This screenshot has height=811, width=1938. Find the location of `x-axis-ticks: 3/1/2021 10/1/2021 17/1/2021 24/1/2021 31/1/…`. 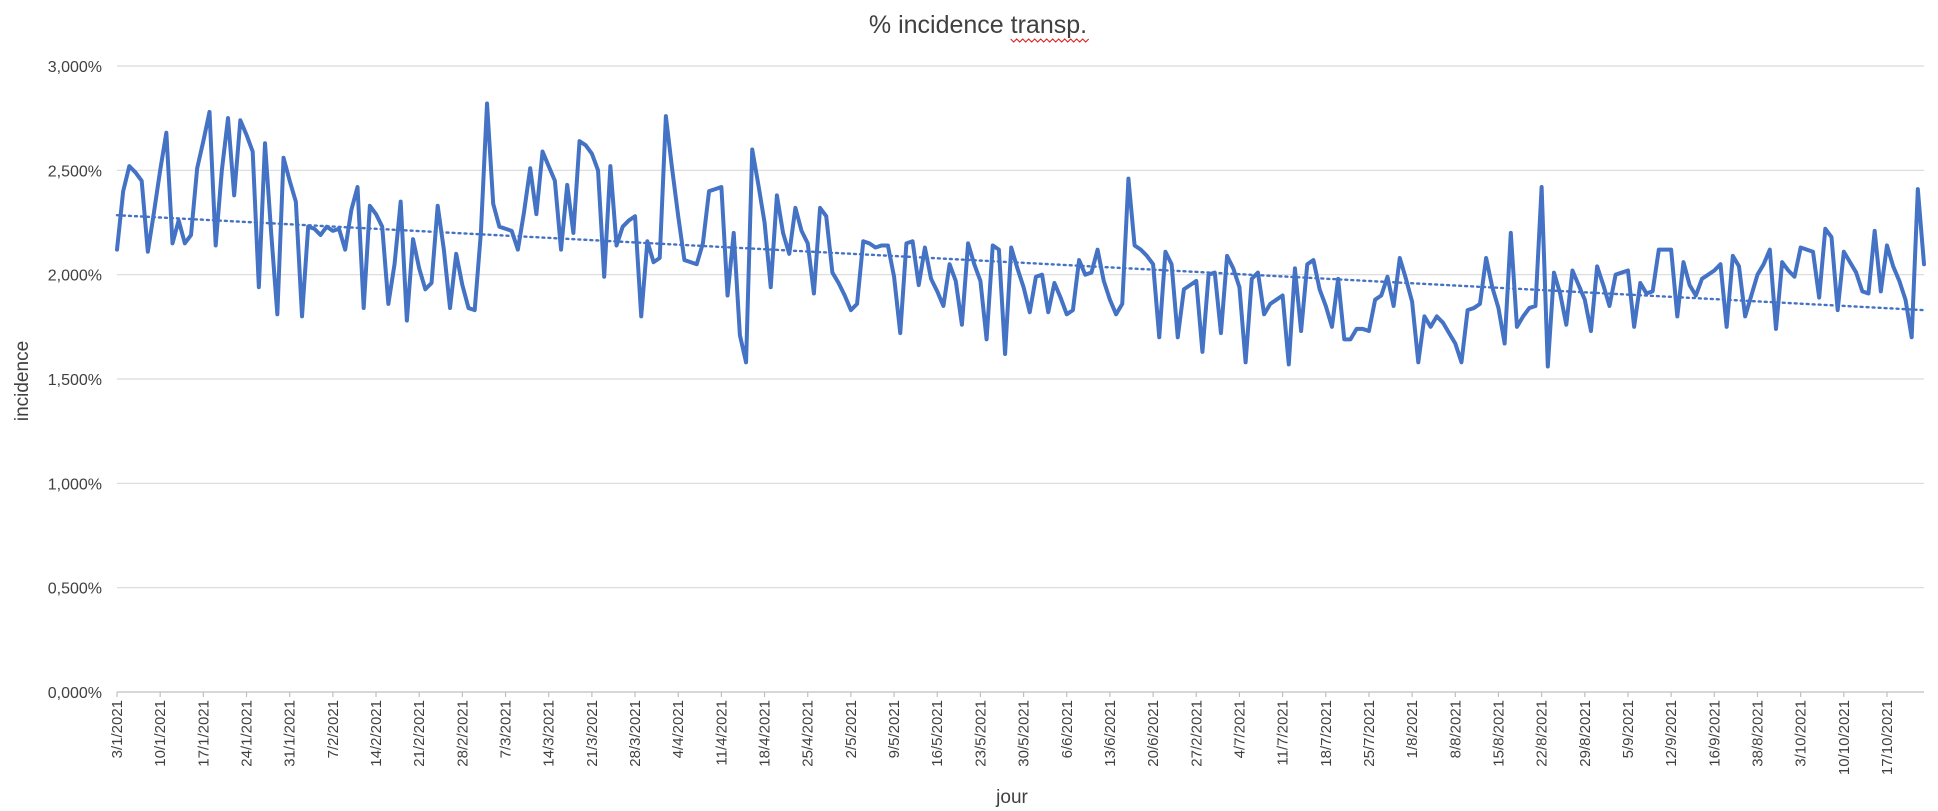

x-axis-ticks: 3/1/2021 10/1/2021 17/1/2021 24/1/2021 31/1/… is located at coordinates (1002, 733).